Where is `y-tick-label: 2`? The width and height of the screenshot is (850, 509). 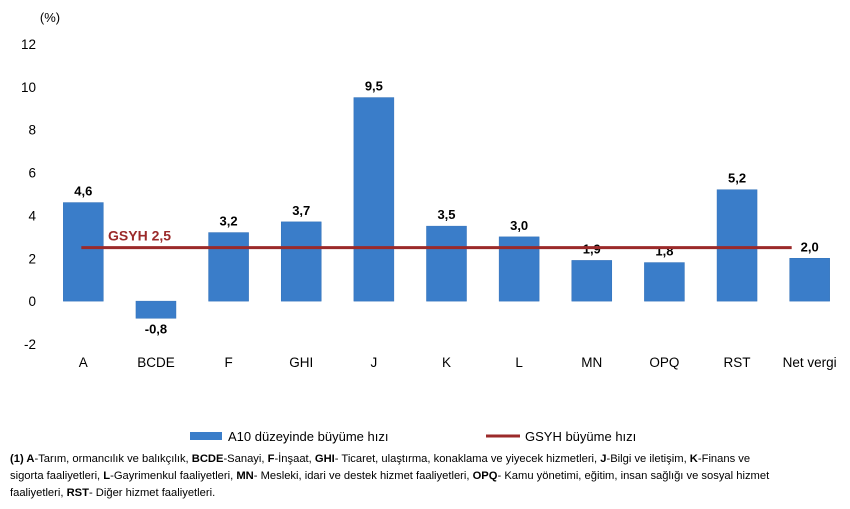
y-tick-label: 2 is located at coordinates (32, 258).